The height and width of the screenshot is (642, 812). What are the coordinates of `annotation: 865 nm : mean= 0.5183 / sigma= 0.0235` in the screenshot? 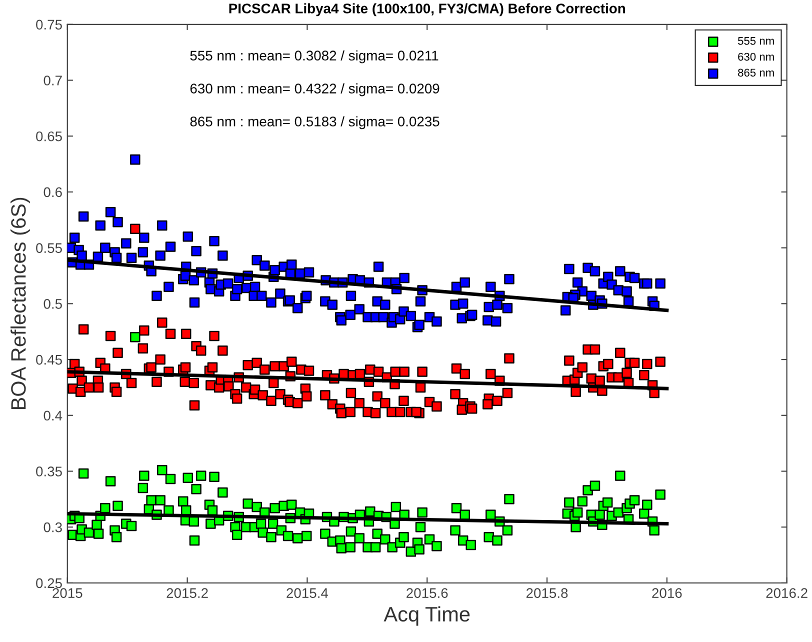 It's located at (315, 123).